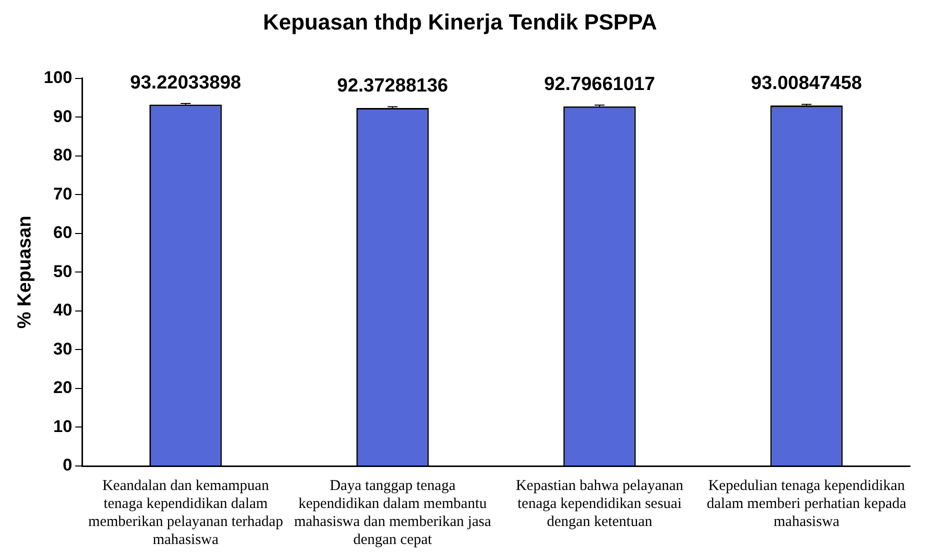 This screenshot has height=552, width=930. Describe the element at coordinates (62, 116) in the screenshot. I see `y-tick-label: 90` at that location.